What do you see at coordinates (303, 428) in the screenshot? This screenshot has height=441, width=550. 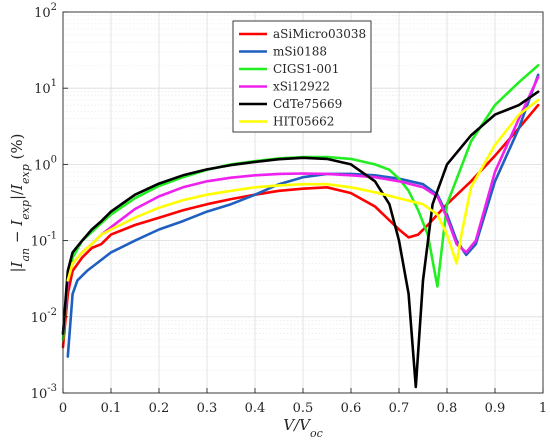 I see `x-axis-title: V/Voc` at bounding box center [303, 428].